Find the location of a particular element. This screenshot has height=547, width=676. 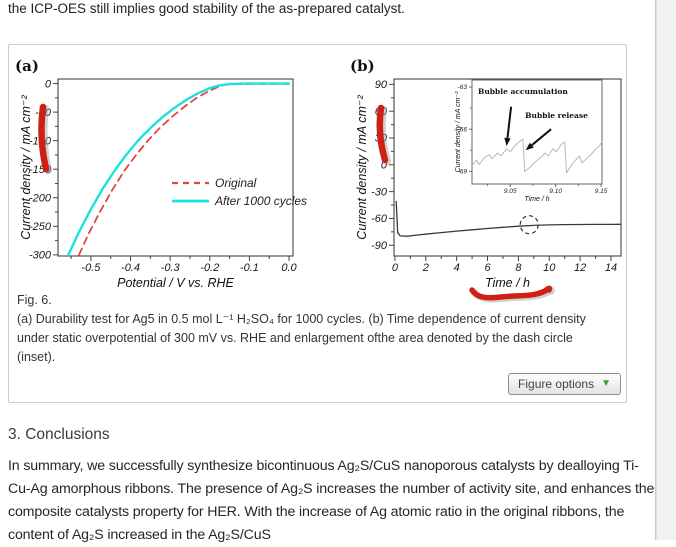

figure-options-label: Figure options is located at coordinates (556, 384).